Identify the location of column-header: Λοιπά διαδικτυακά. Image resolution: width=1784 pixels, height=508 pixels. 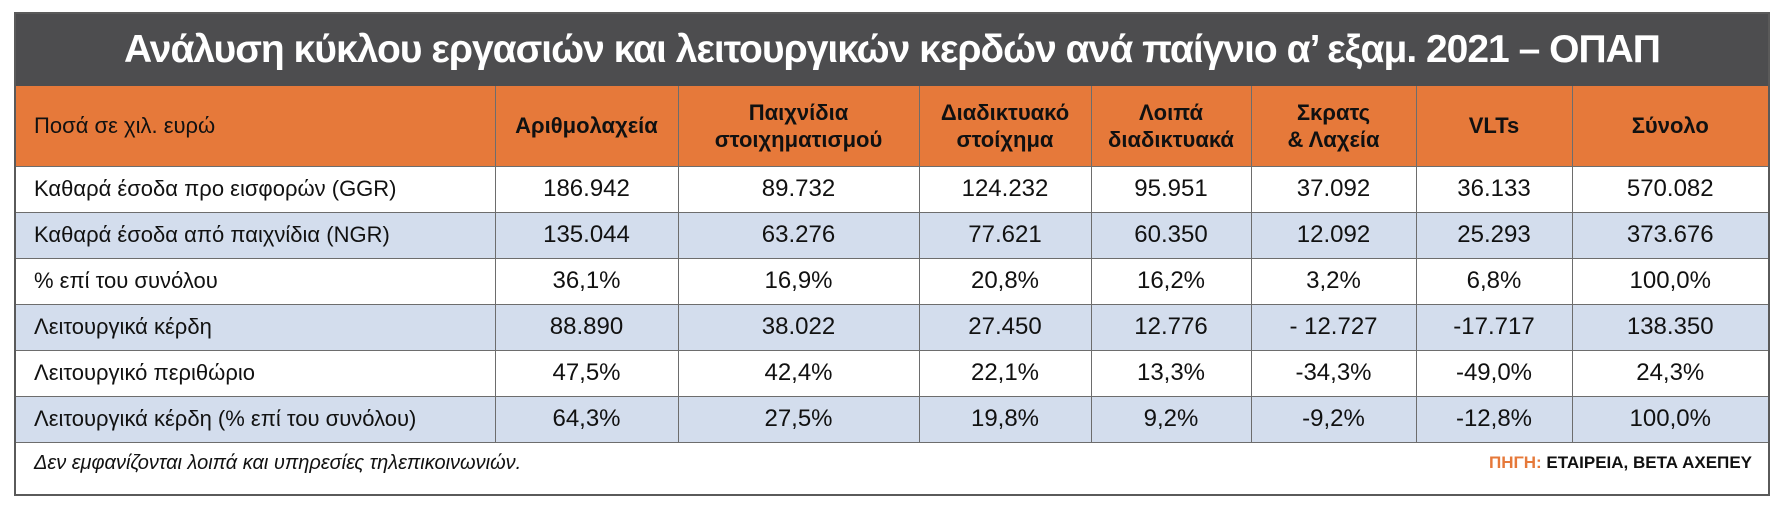
(1171, 126).